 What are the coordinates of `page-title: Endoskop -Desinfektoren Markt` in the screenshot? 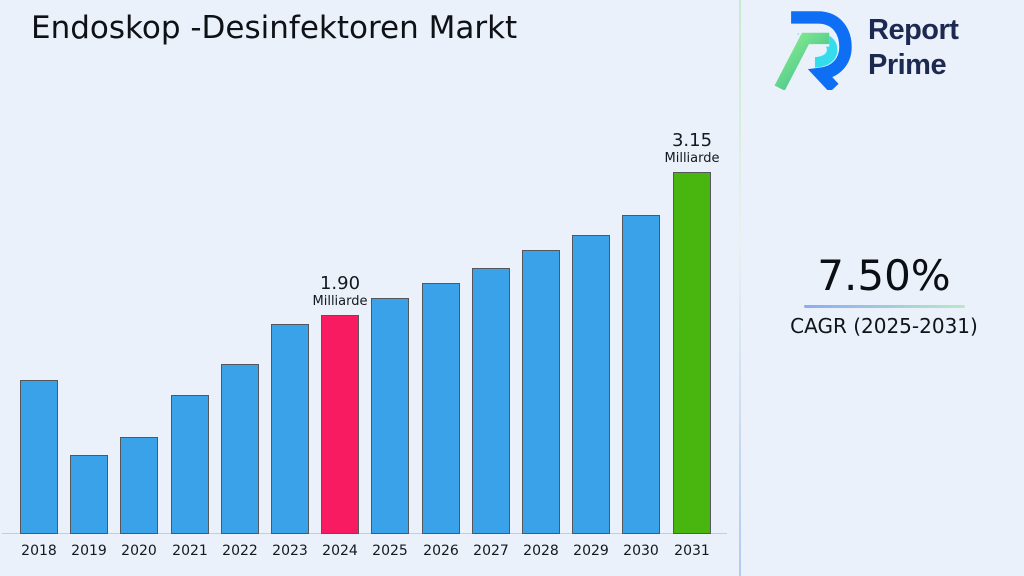 It's located at (274, 28).